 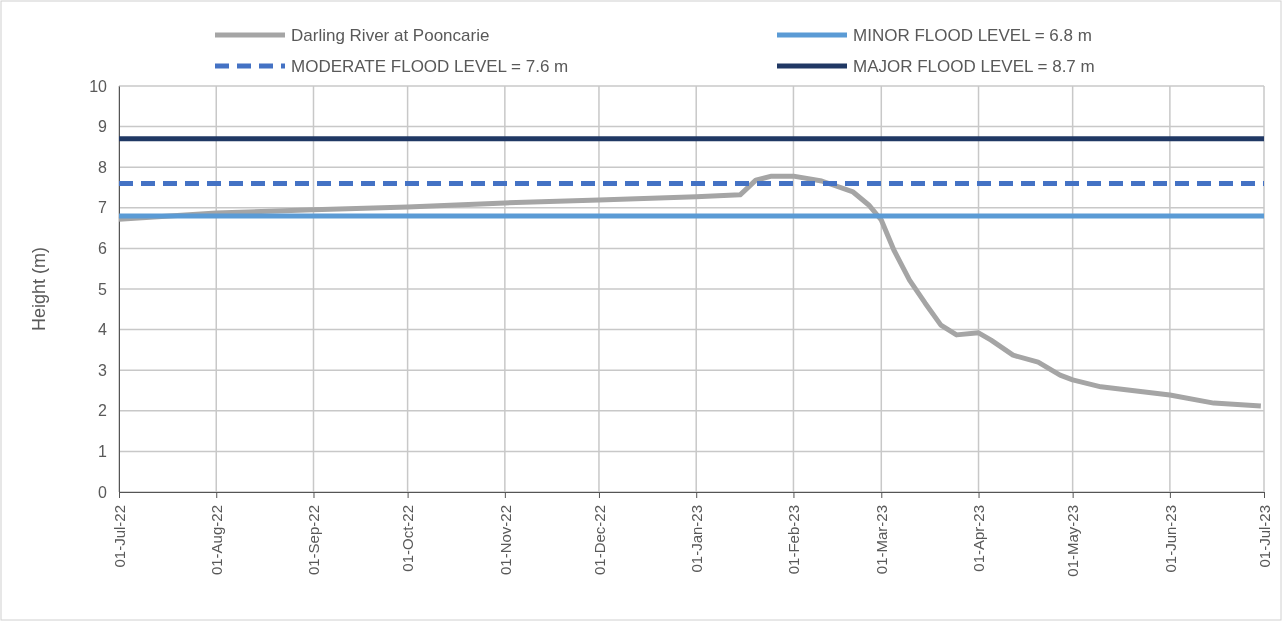 I want to click on x-tick-label: 01-Sep-22, so click(x=314, y=540).